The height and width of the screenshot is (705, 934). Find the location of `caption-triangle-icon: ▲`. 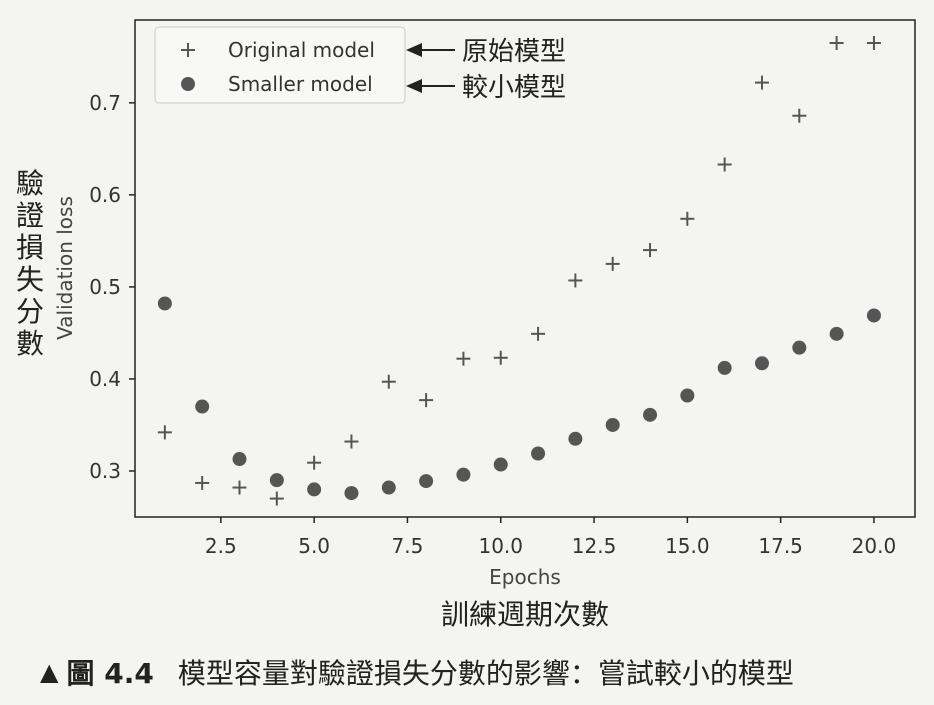

caption-triangle-icon: ▲ is located at coordinates (49, 672).